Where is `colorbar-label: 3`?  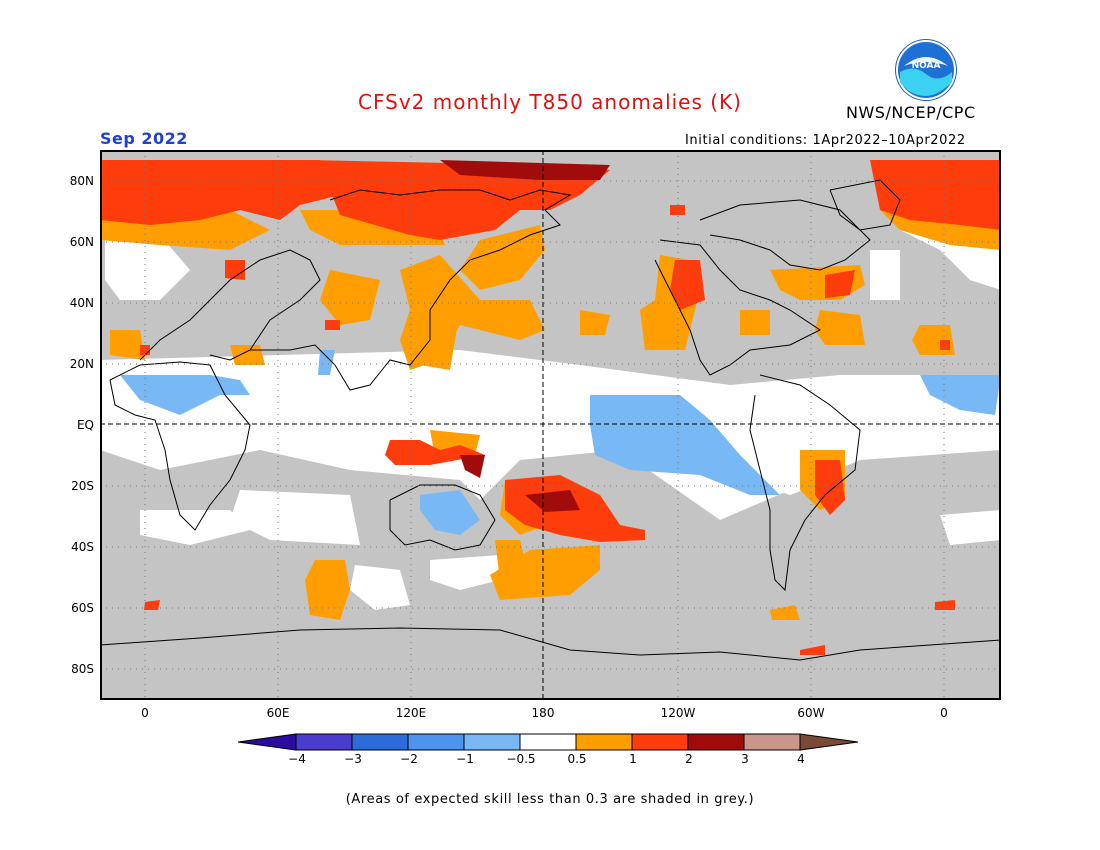
colorbar-label: 3 is located at coordinates (745, 759).